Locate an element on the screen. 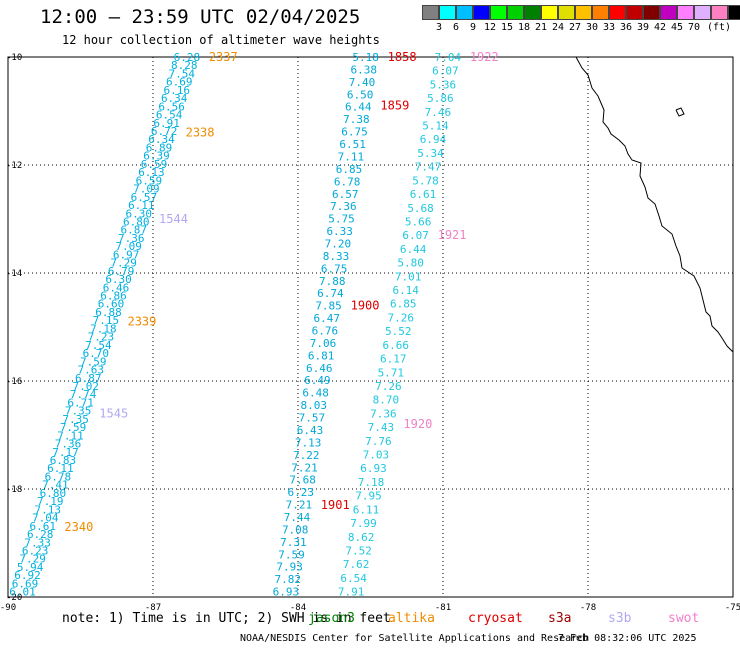 The image size is (740, 650). lon-label: -87 is located at coordinates (153, 608).